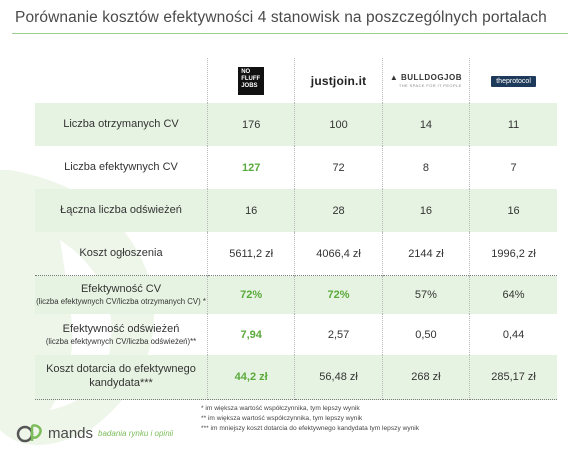 The width and height of the screenshot is (580, 459). What do you see at coordinates (290, 33) in the screenshot?
I see `title-underline` at bounding box center [290, 33].